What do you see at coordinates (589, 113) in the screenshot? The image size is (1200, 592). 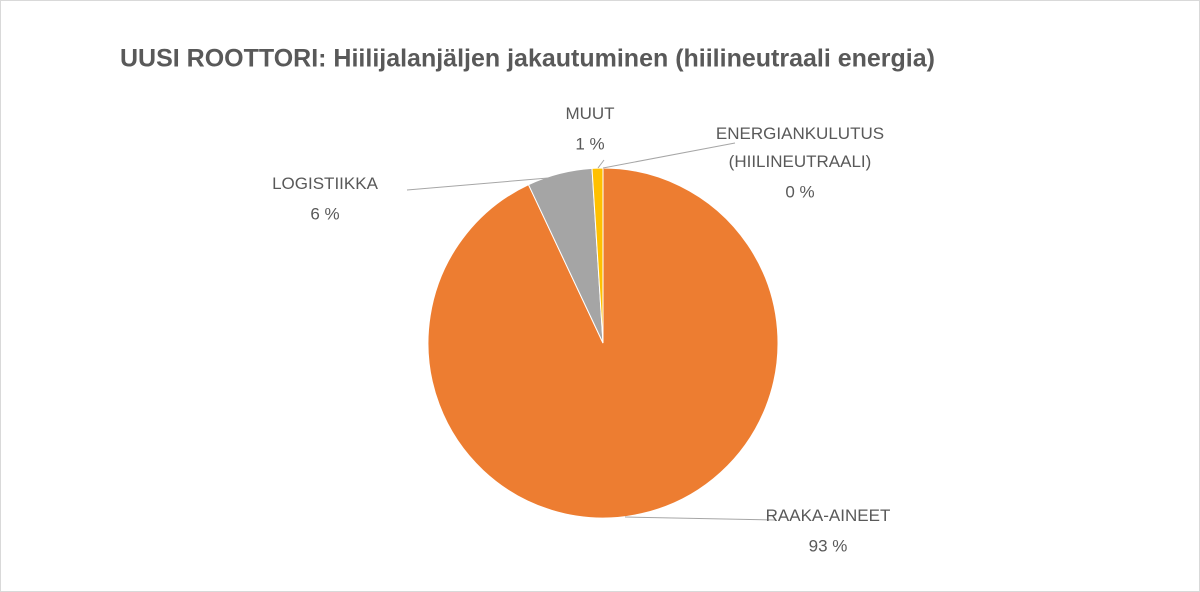 I see `category-label: MUUT` at bounding box center [589, 113].